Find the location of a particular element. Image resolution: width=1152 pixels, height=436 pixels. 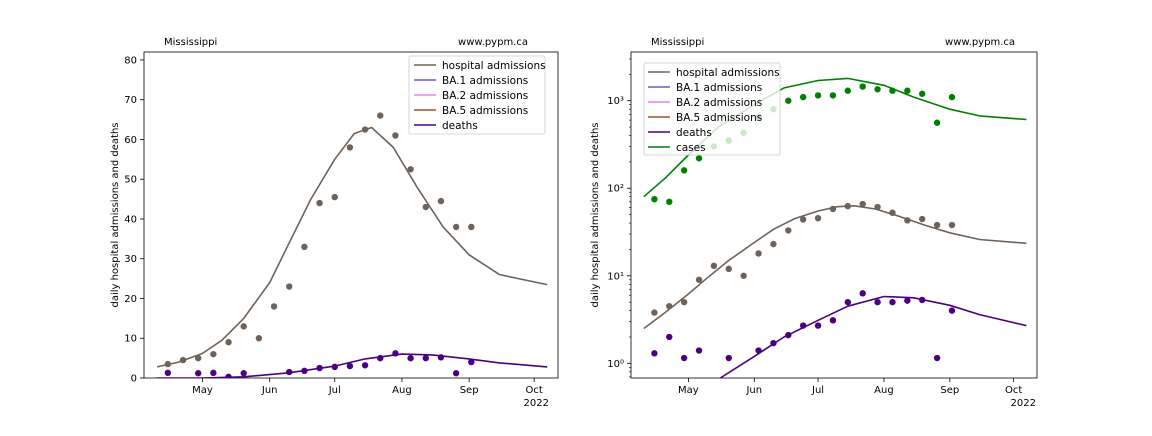

y-tick-label: 50 is located at coordinates (130, 180).